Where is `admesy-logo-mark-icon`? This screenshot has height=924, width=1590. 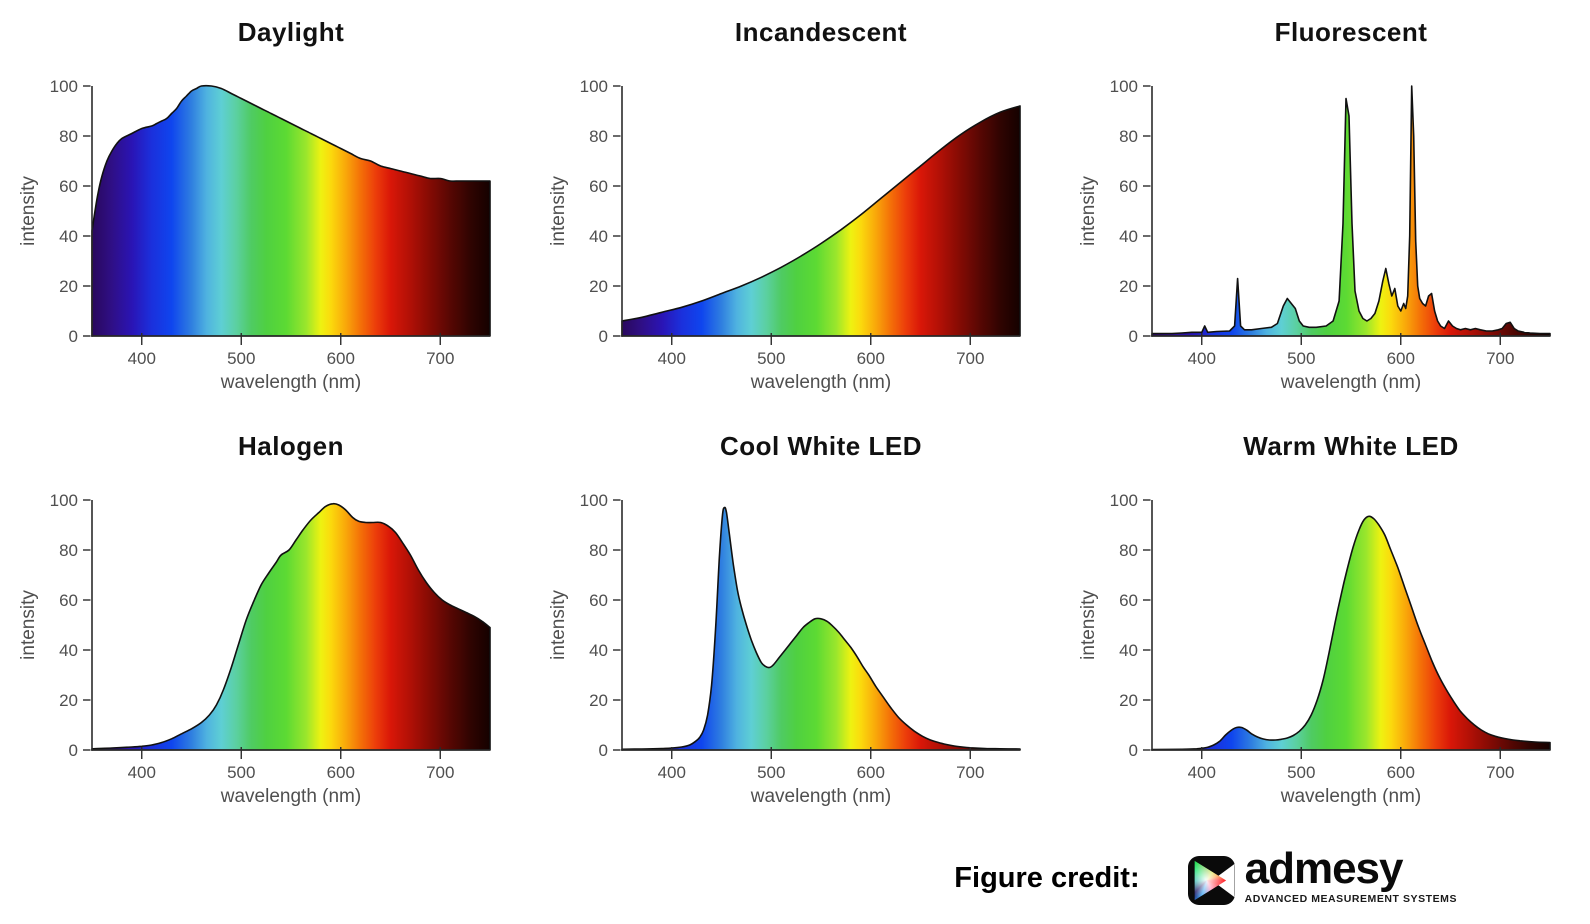 admesy-logo-mark-icon is located at coordinates (1211, 881).